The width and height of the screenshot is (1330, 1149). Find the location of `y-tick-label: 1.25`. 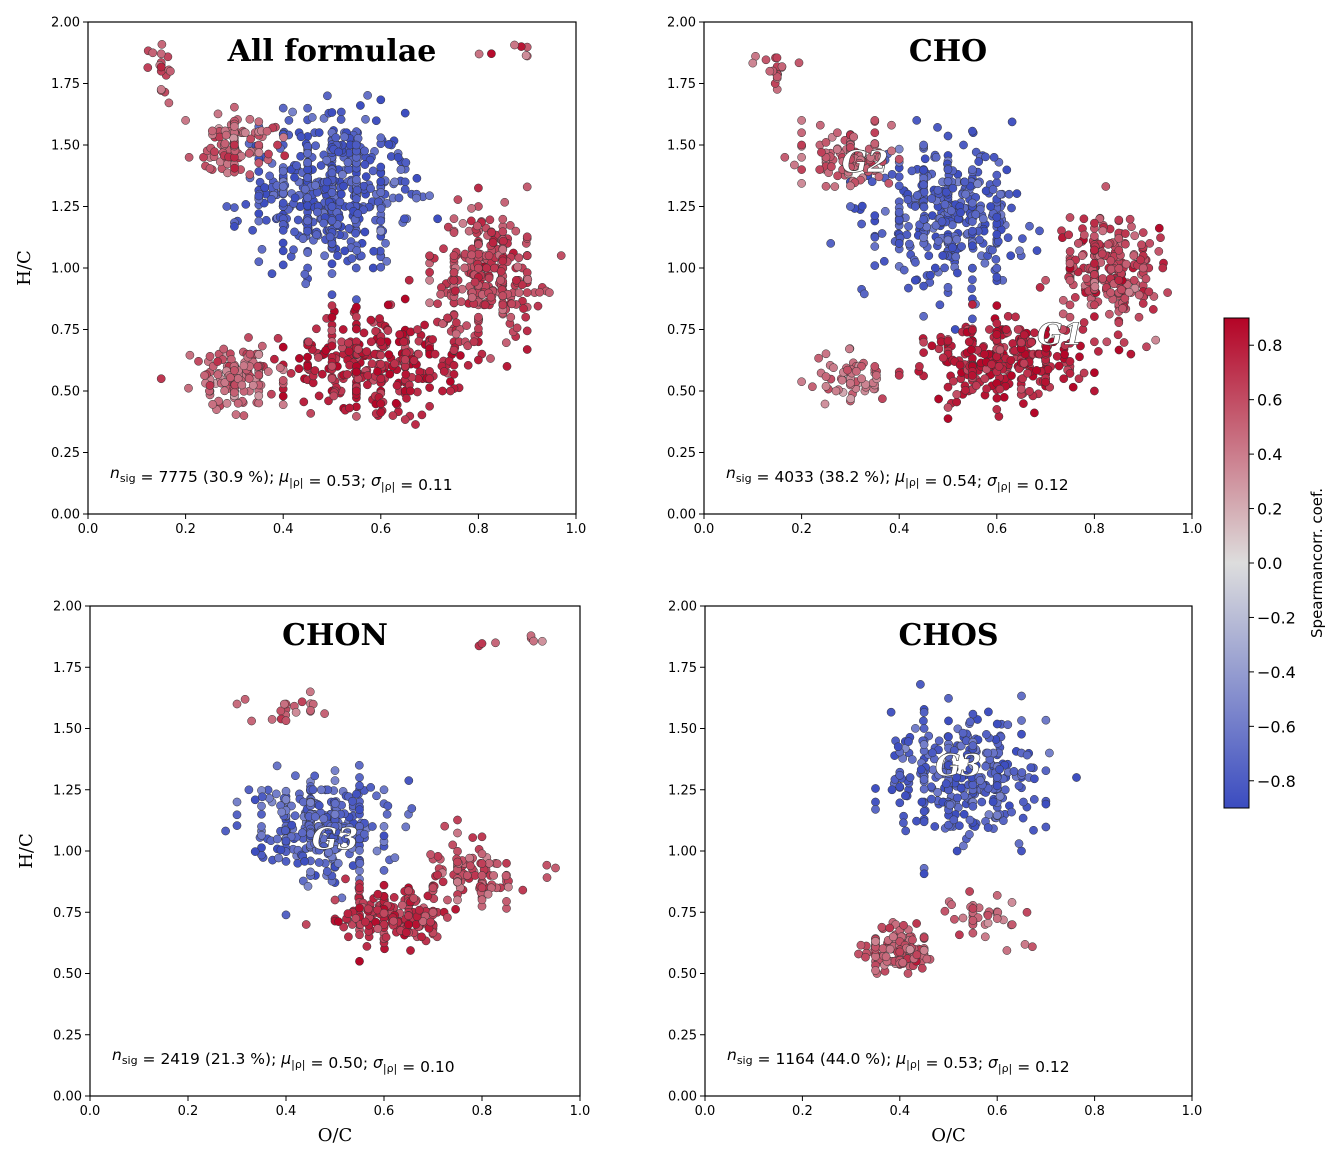

y-tick-label: 1.25 is located at coordinates (681, 207).